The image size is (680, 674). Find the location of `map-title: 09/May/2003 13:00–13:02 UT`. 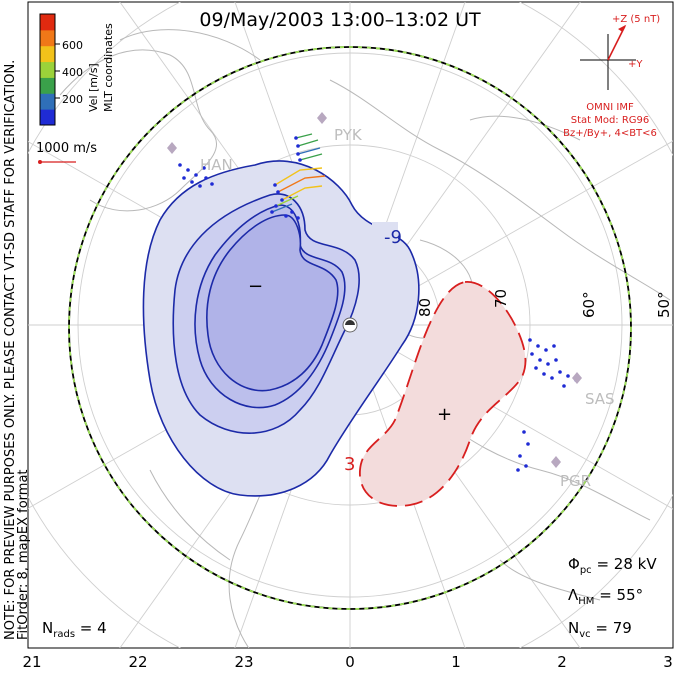

map-title: 09/May/2003 13:00–13:02 UT is located at coordinates (340, 20).